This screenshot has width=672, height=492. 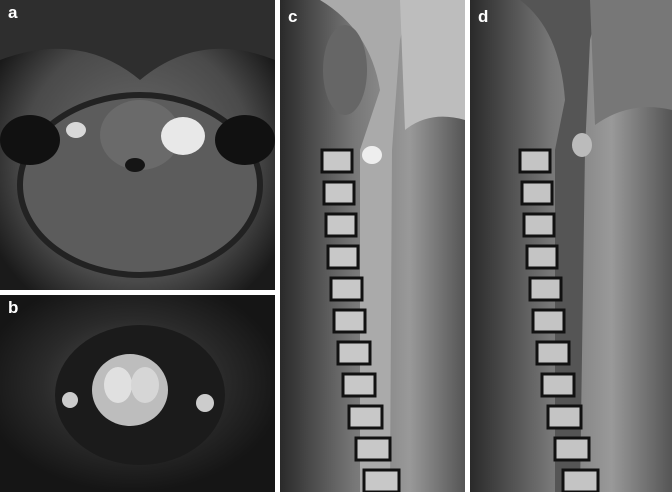 I want to click on panel-label: c, so click(x=292, y=16).